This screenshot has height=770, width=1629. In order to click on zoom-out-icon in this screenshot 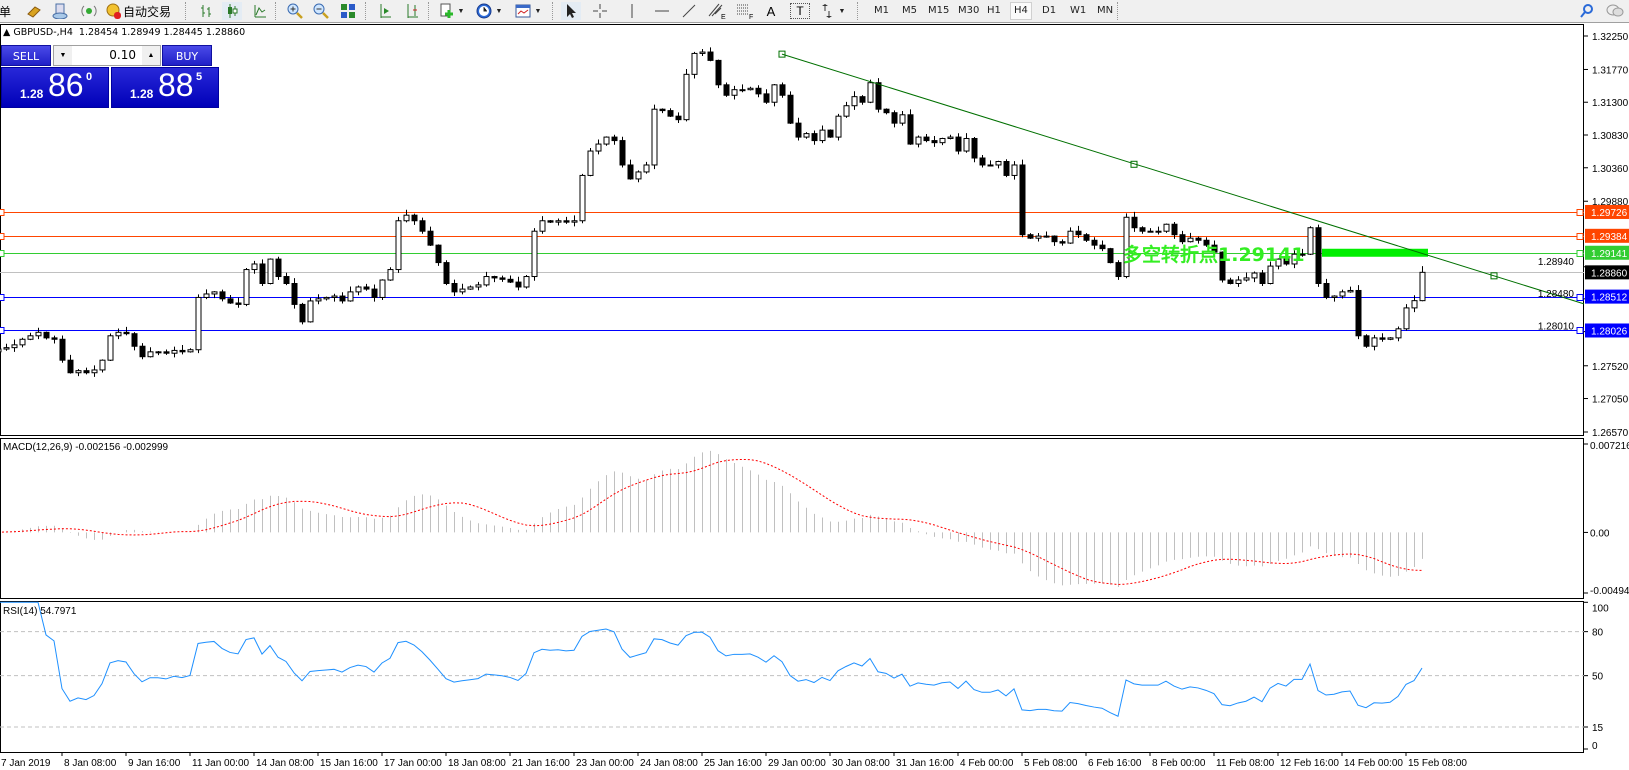, I will do `click(321, 11)`.